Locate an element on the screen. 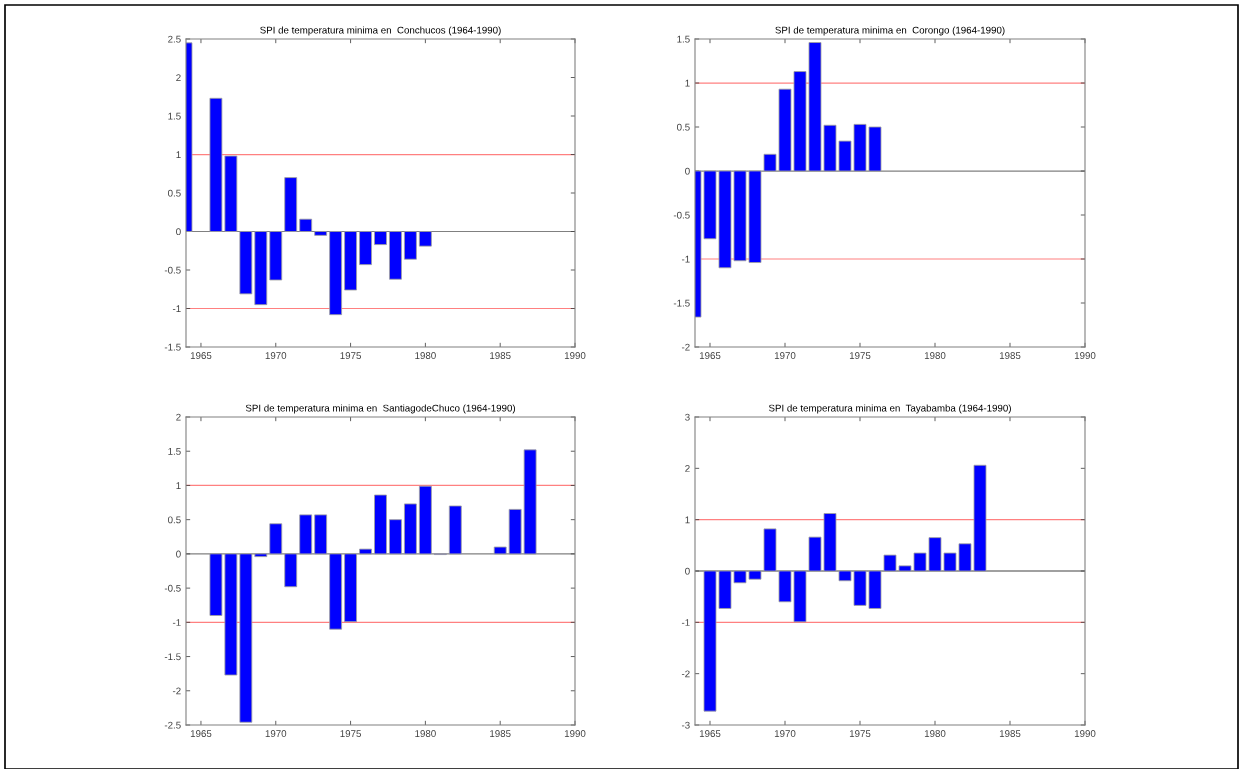 This screenshot has width=1243, height=769. chart-title: SPI de temperatura minima en Corongo (1964-1990) is located at coordinates (890, 31).